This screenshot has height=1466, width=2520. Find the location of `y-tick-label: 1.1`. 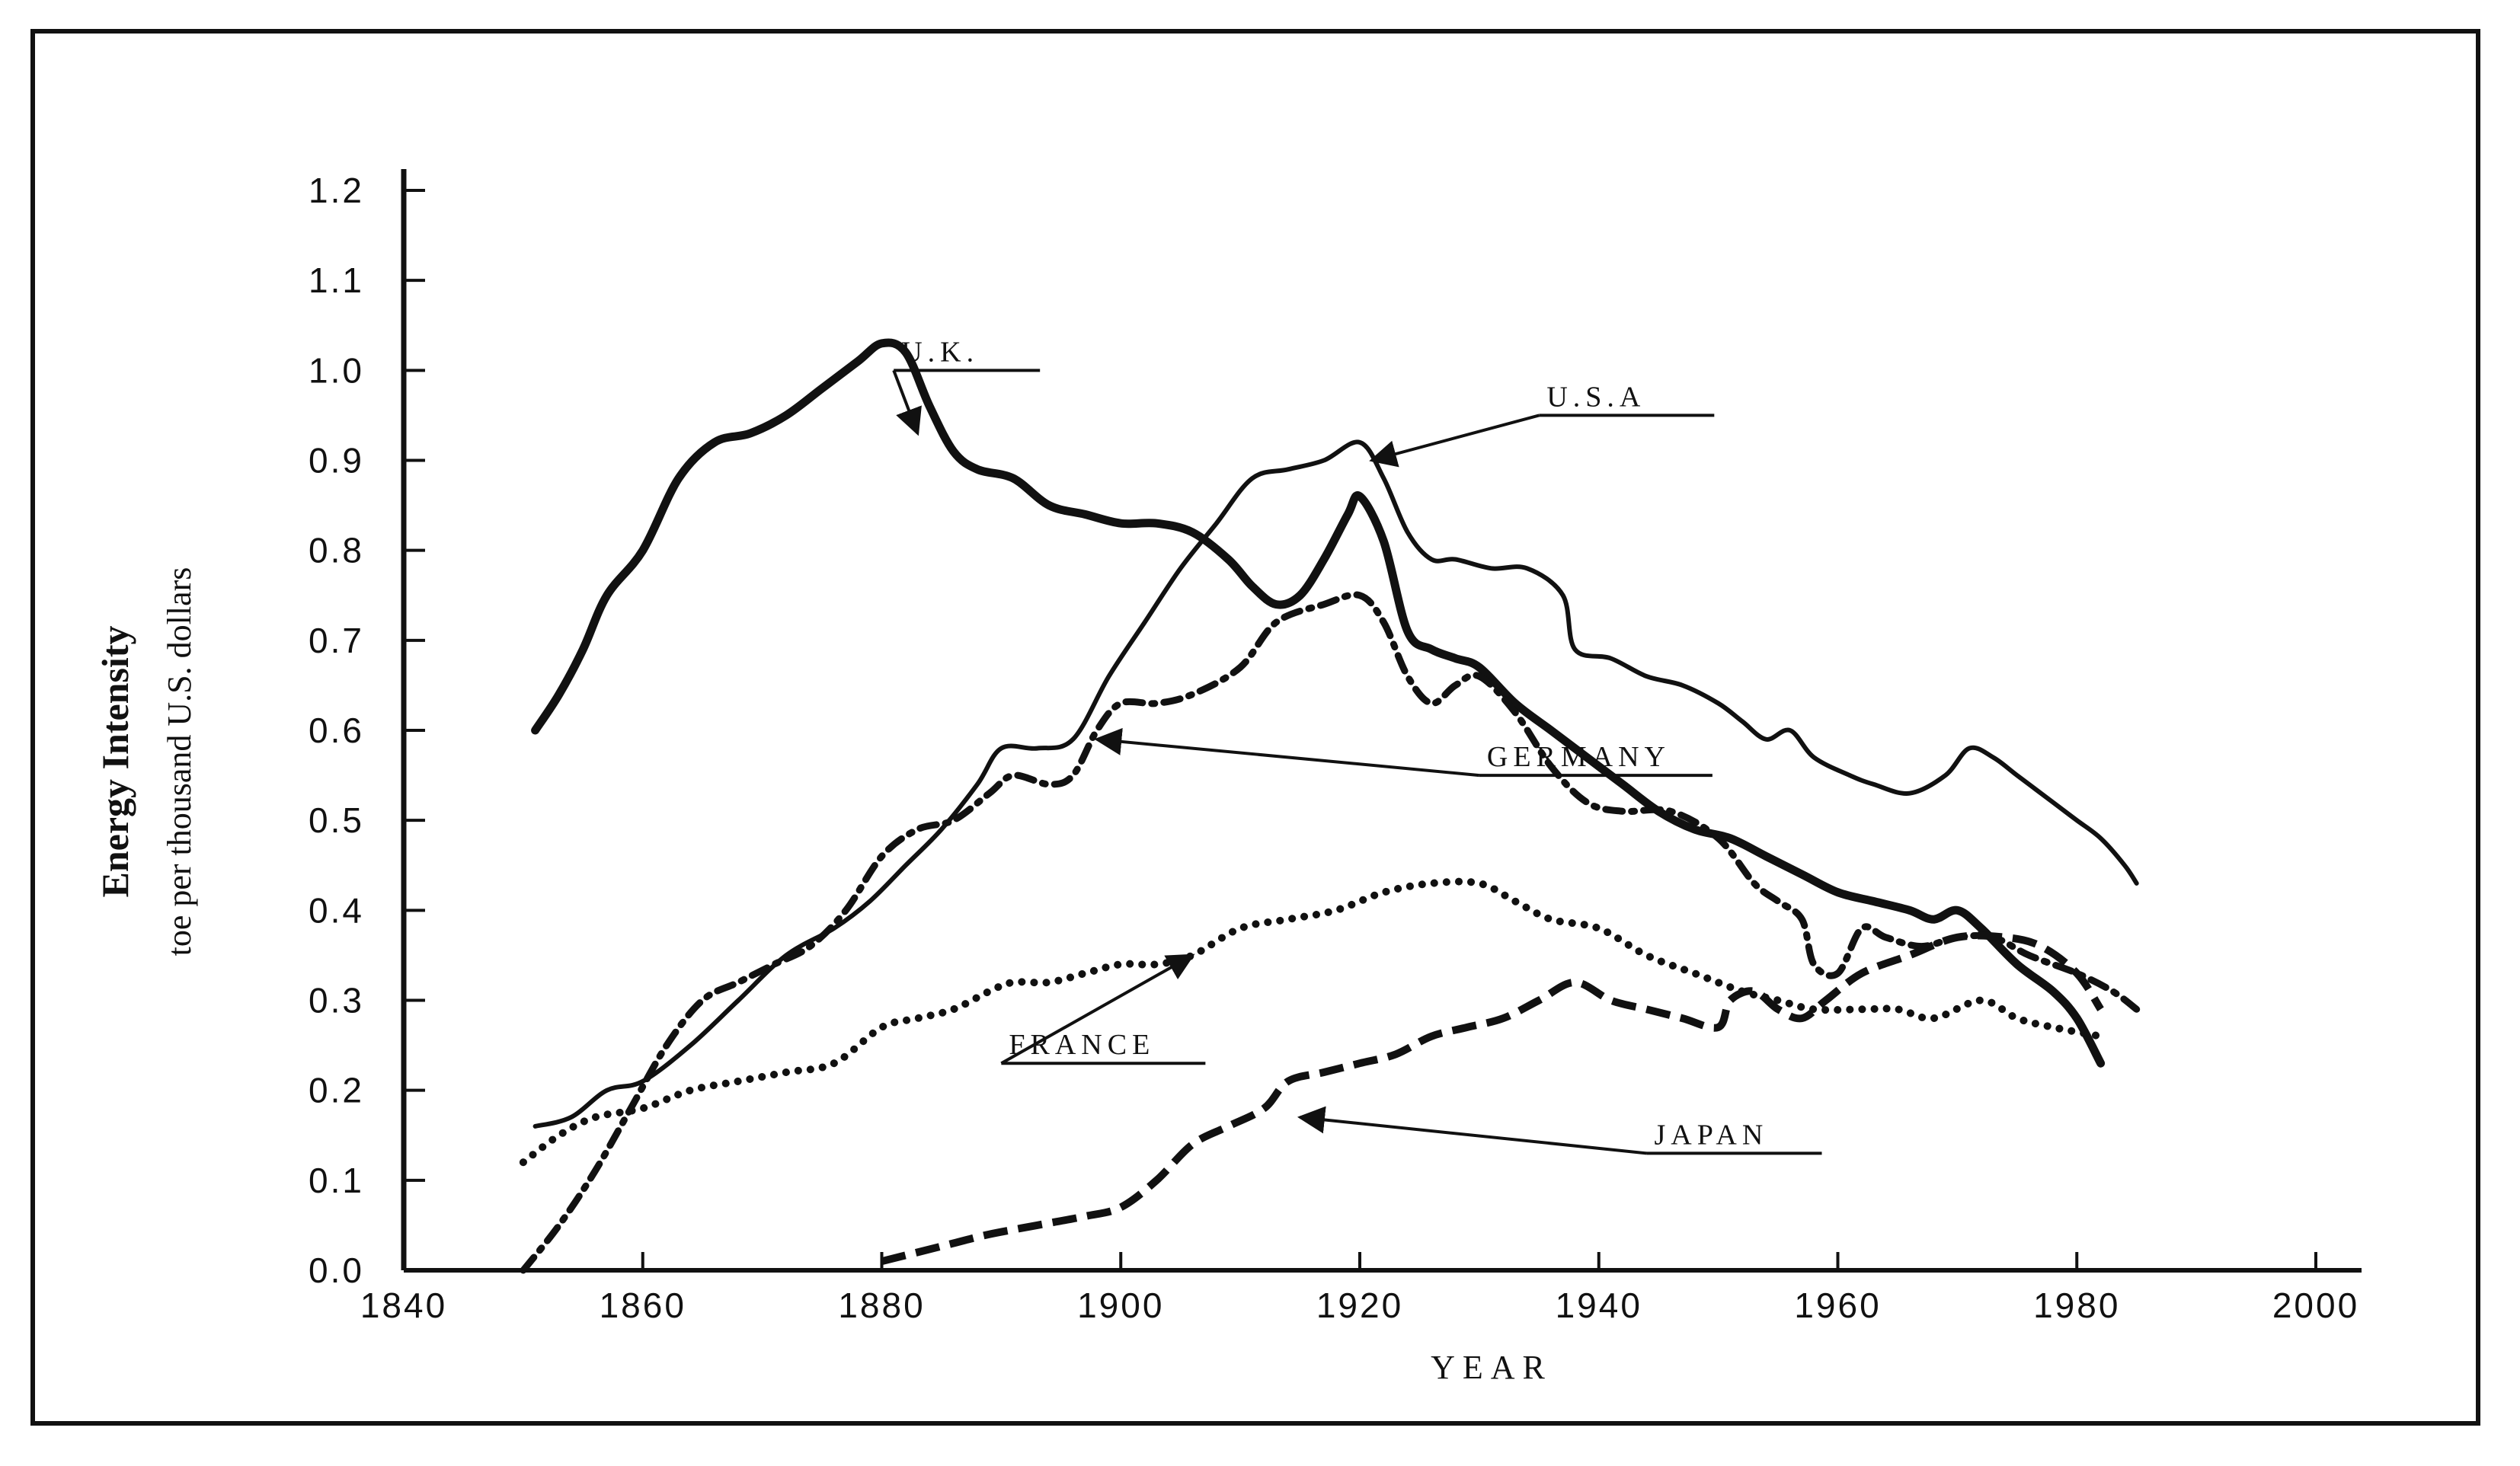

y-tick-label: 1.1 is located at coordinates (336, 280).